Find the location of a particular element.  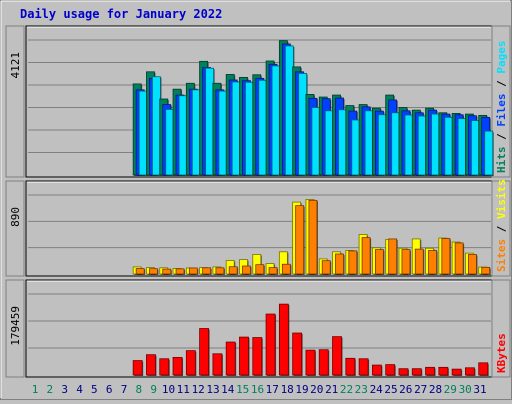

x-tick-label: 11 is located at coordinates (183, 389).